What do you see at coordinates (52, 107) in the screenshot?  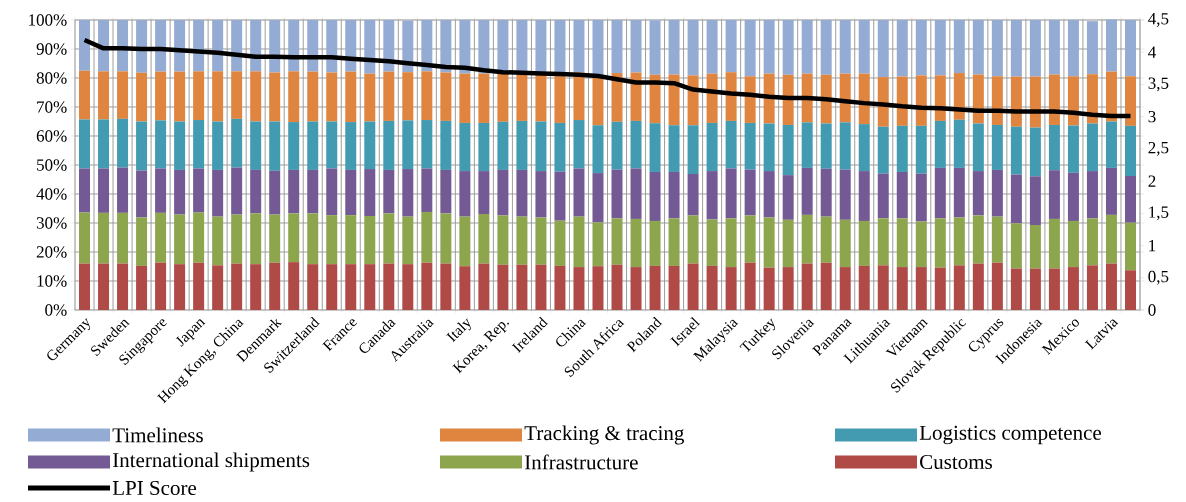 I see `y-tick-label: 70%` at bounding box center [52, 107].